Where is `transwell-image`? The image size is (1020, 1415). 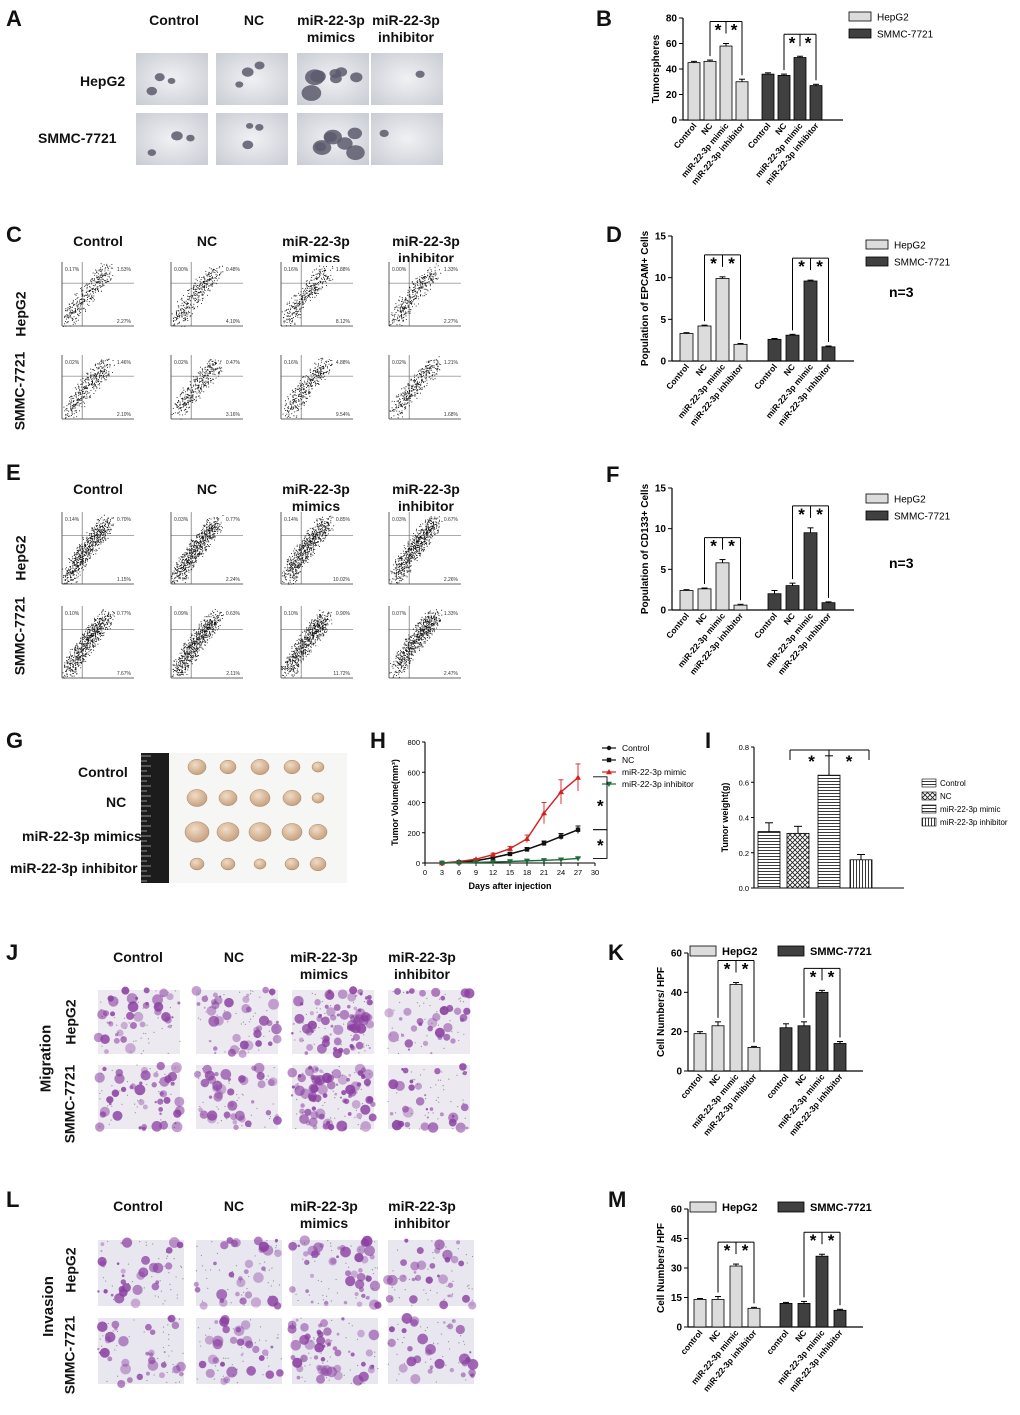 transwell-image is located at coordinates (137, 1020).